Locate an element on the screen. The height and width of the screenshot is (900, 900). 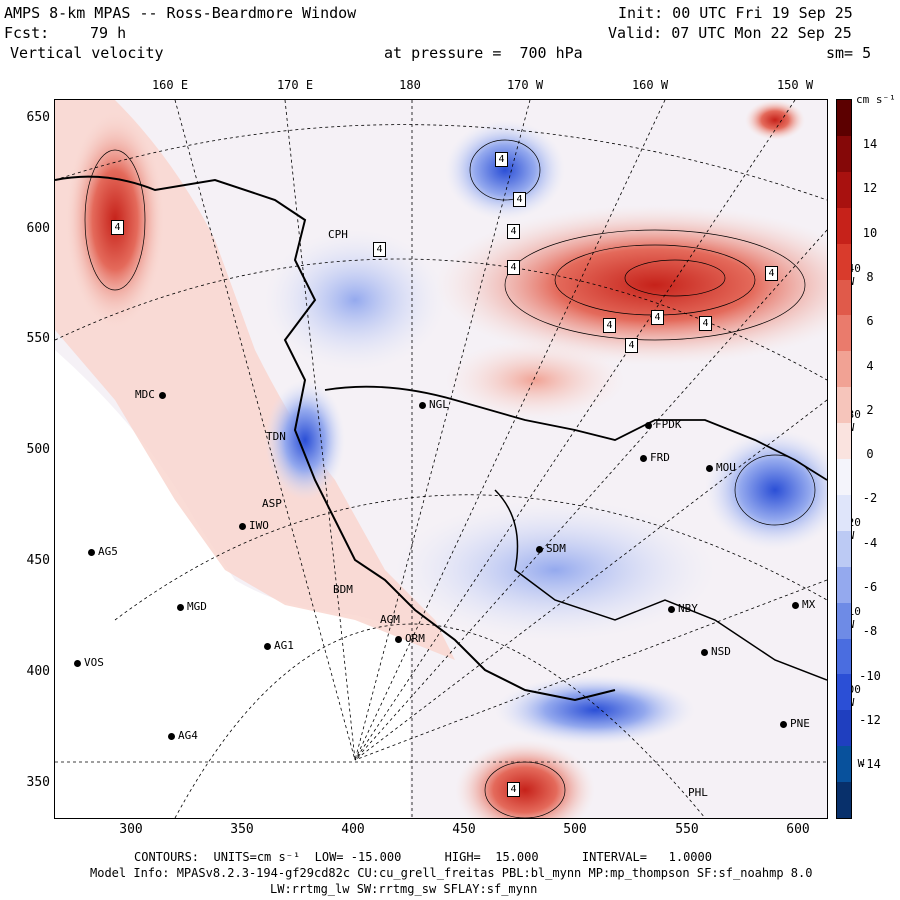
colorbar-label: -6 is located at coordinates (870, 587).